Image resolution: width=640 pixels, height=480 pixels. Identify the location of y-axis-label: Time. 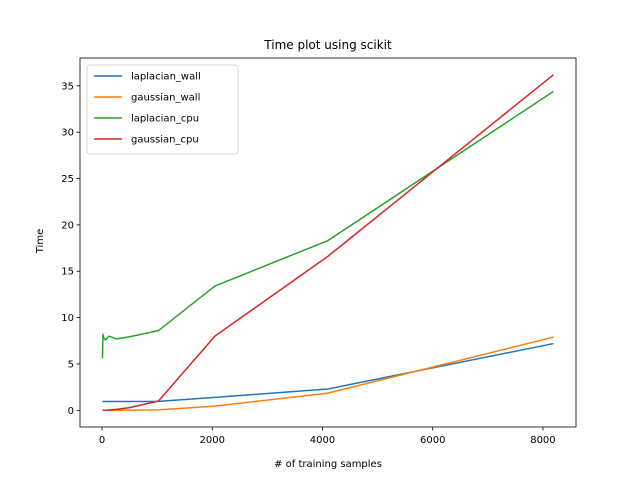
(40, 241).